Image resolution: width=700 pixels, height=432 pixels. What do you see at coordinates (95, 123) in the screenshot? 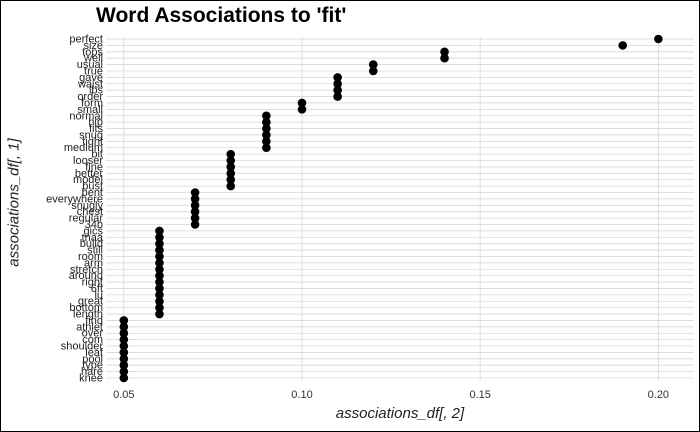
I see `y-tick-label: hip` at bounding box center [95, 123].